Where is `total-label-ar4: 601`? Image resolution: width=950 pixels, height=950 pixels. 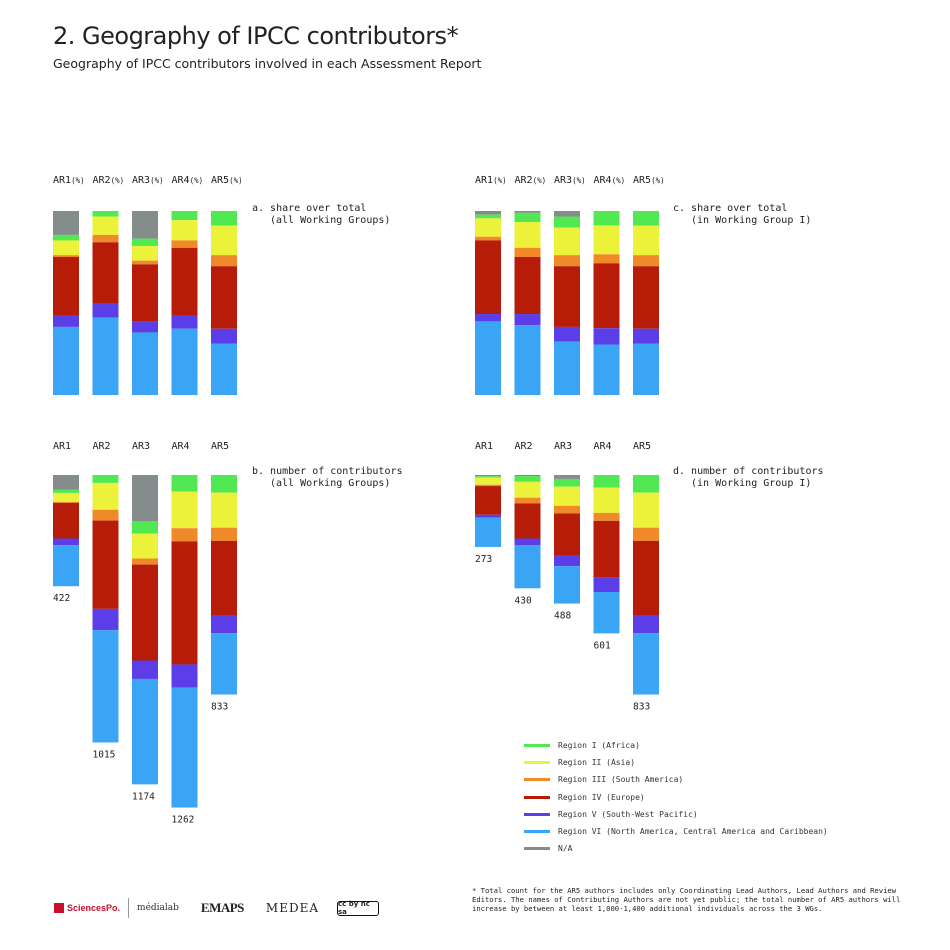
total-label-ar4: 601 is located at coordinates (602, 645).